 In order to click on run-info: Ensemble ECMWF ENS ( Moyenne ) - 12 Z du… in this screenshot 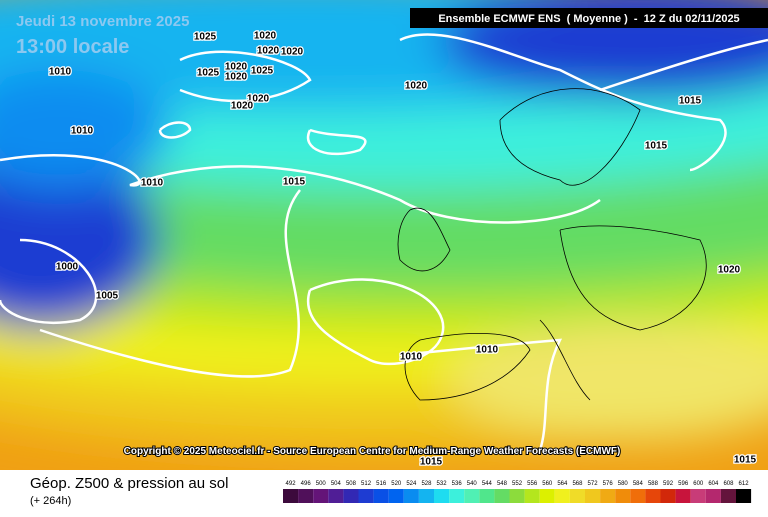, I will do `click(588, 19)`.